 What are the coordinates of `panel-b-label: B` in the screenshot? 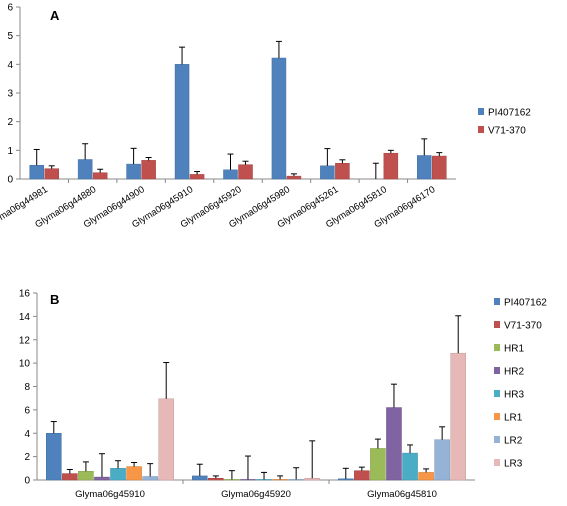 It's located at (54, 299).